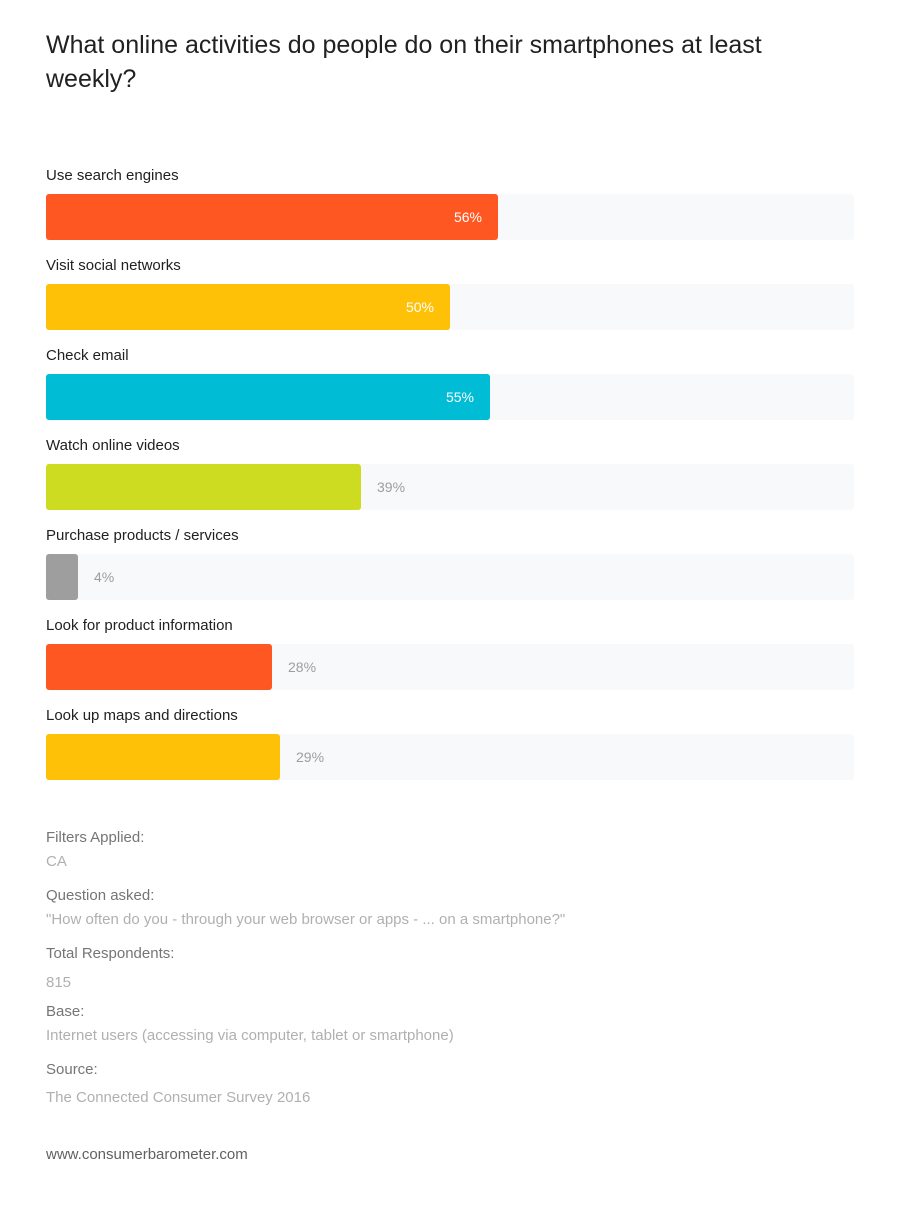 The height and width of the screenshot is (1219, 900). I want to click on category-label: Check email, so click(87, 355).